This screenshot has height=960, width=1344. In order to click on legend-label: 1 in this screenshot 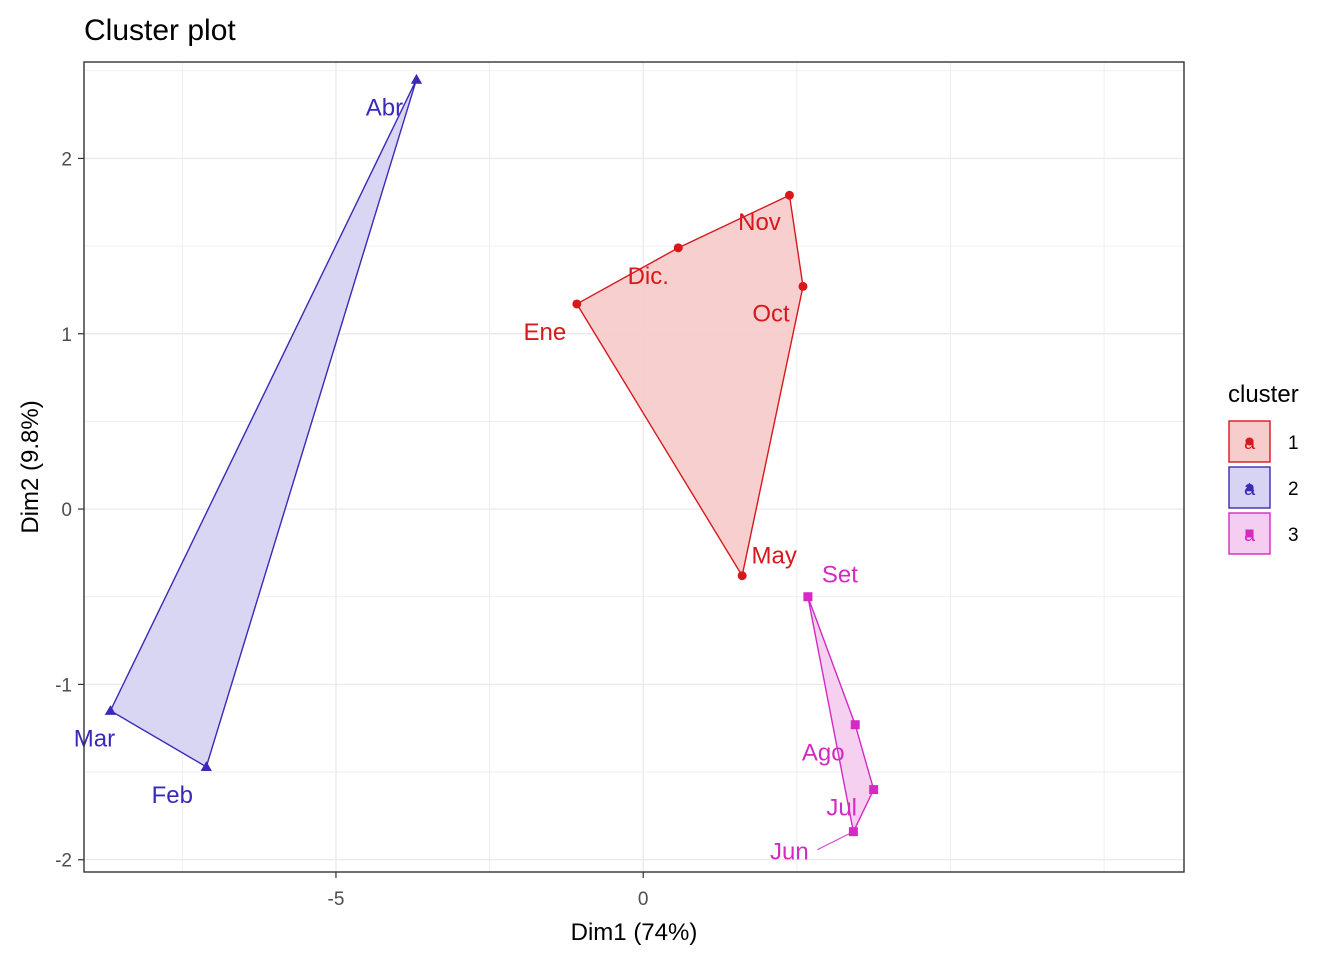, I will do `click(1293, 443)`.